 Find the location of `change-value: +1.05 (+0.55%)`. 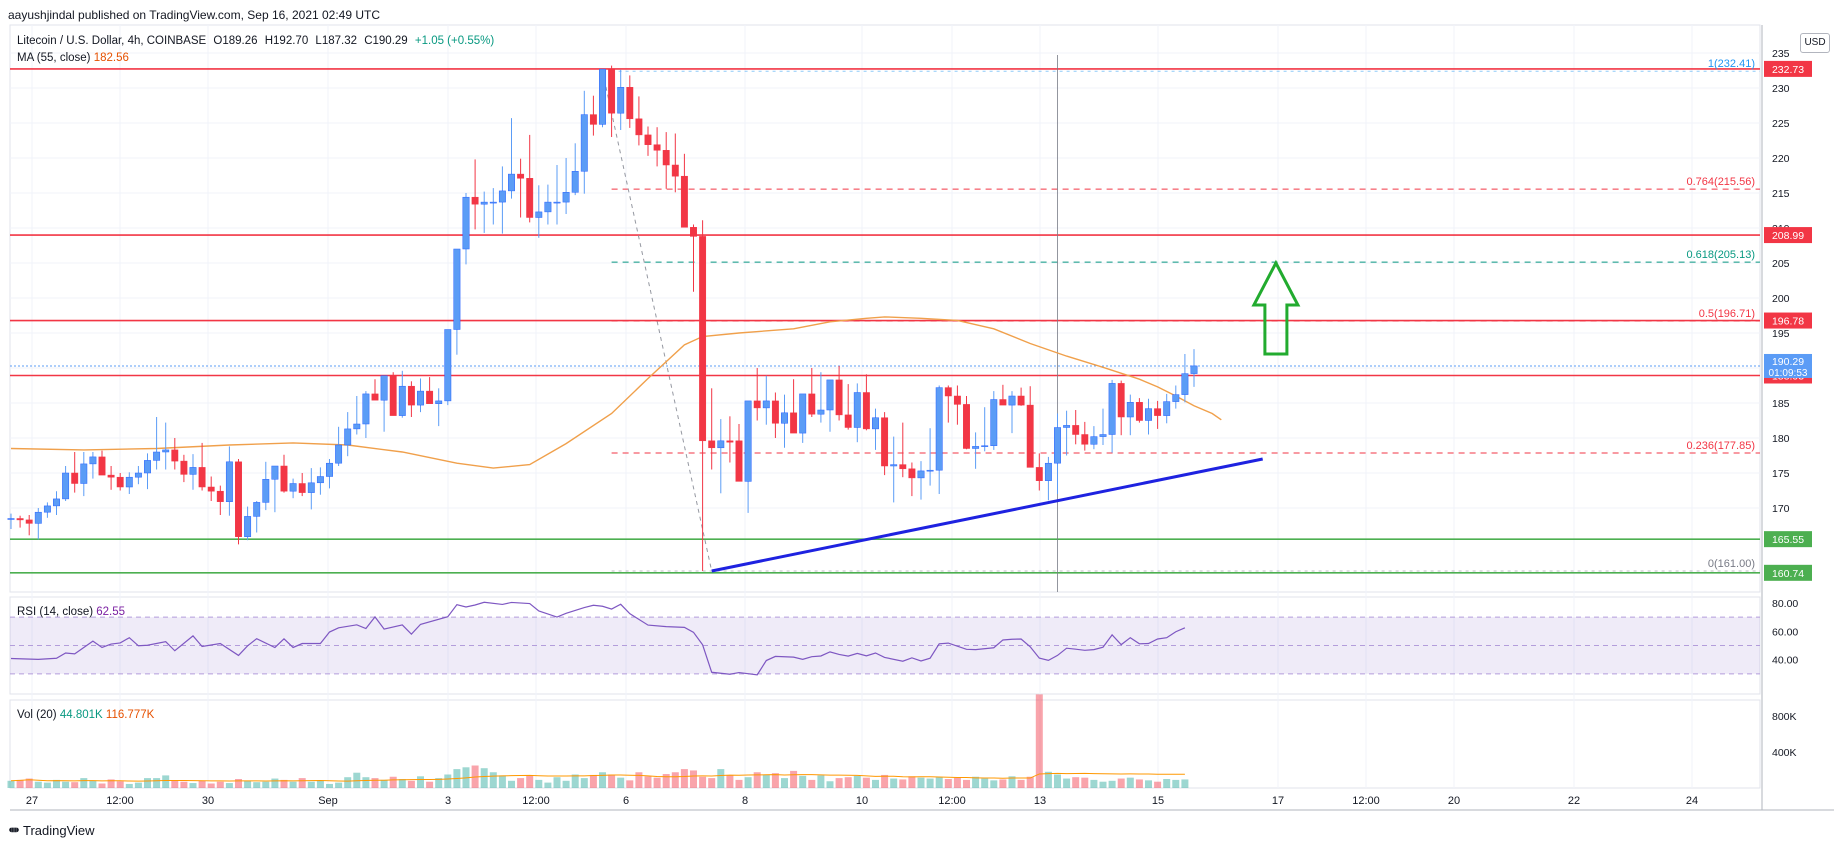

change-value: +1.05 (+0.55%) is located at coordinates (454, 41).